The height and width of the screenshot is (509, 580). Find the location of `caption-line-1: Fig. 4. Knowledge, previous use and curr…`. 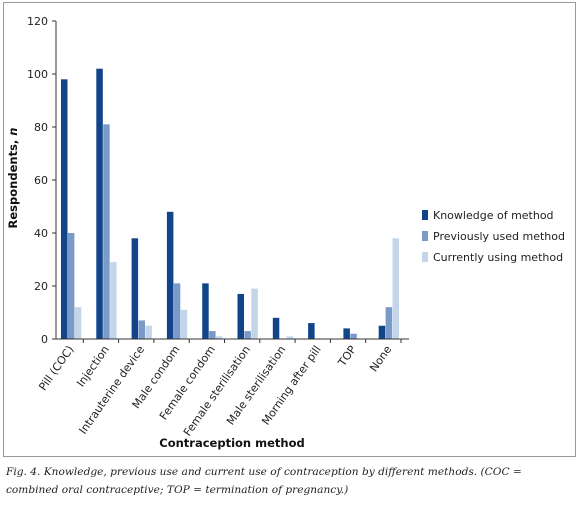

caption-line-1: Fig. 4. Knowledge, previous use and curr… is located at coordinates (264, 472).